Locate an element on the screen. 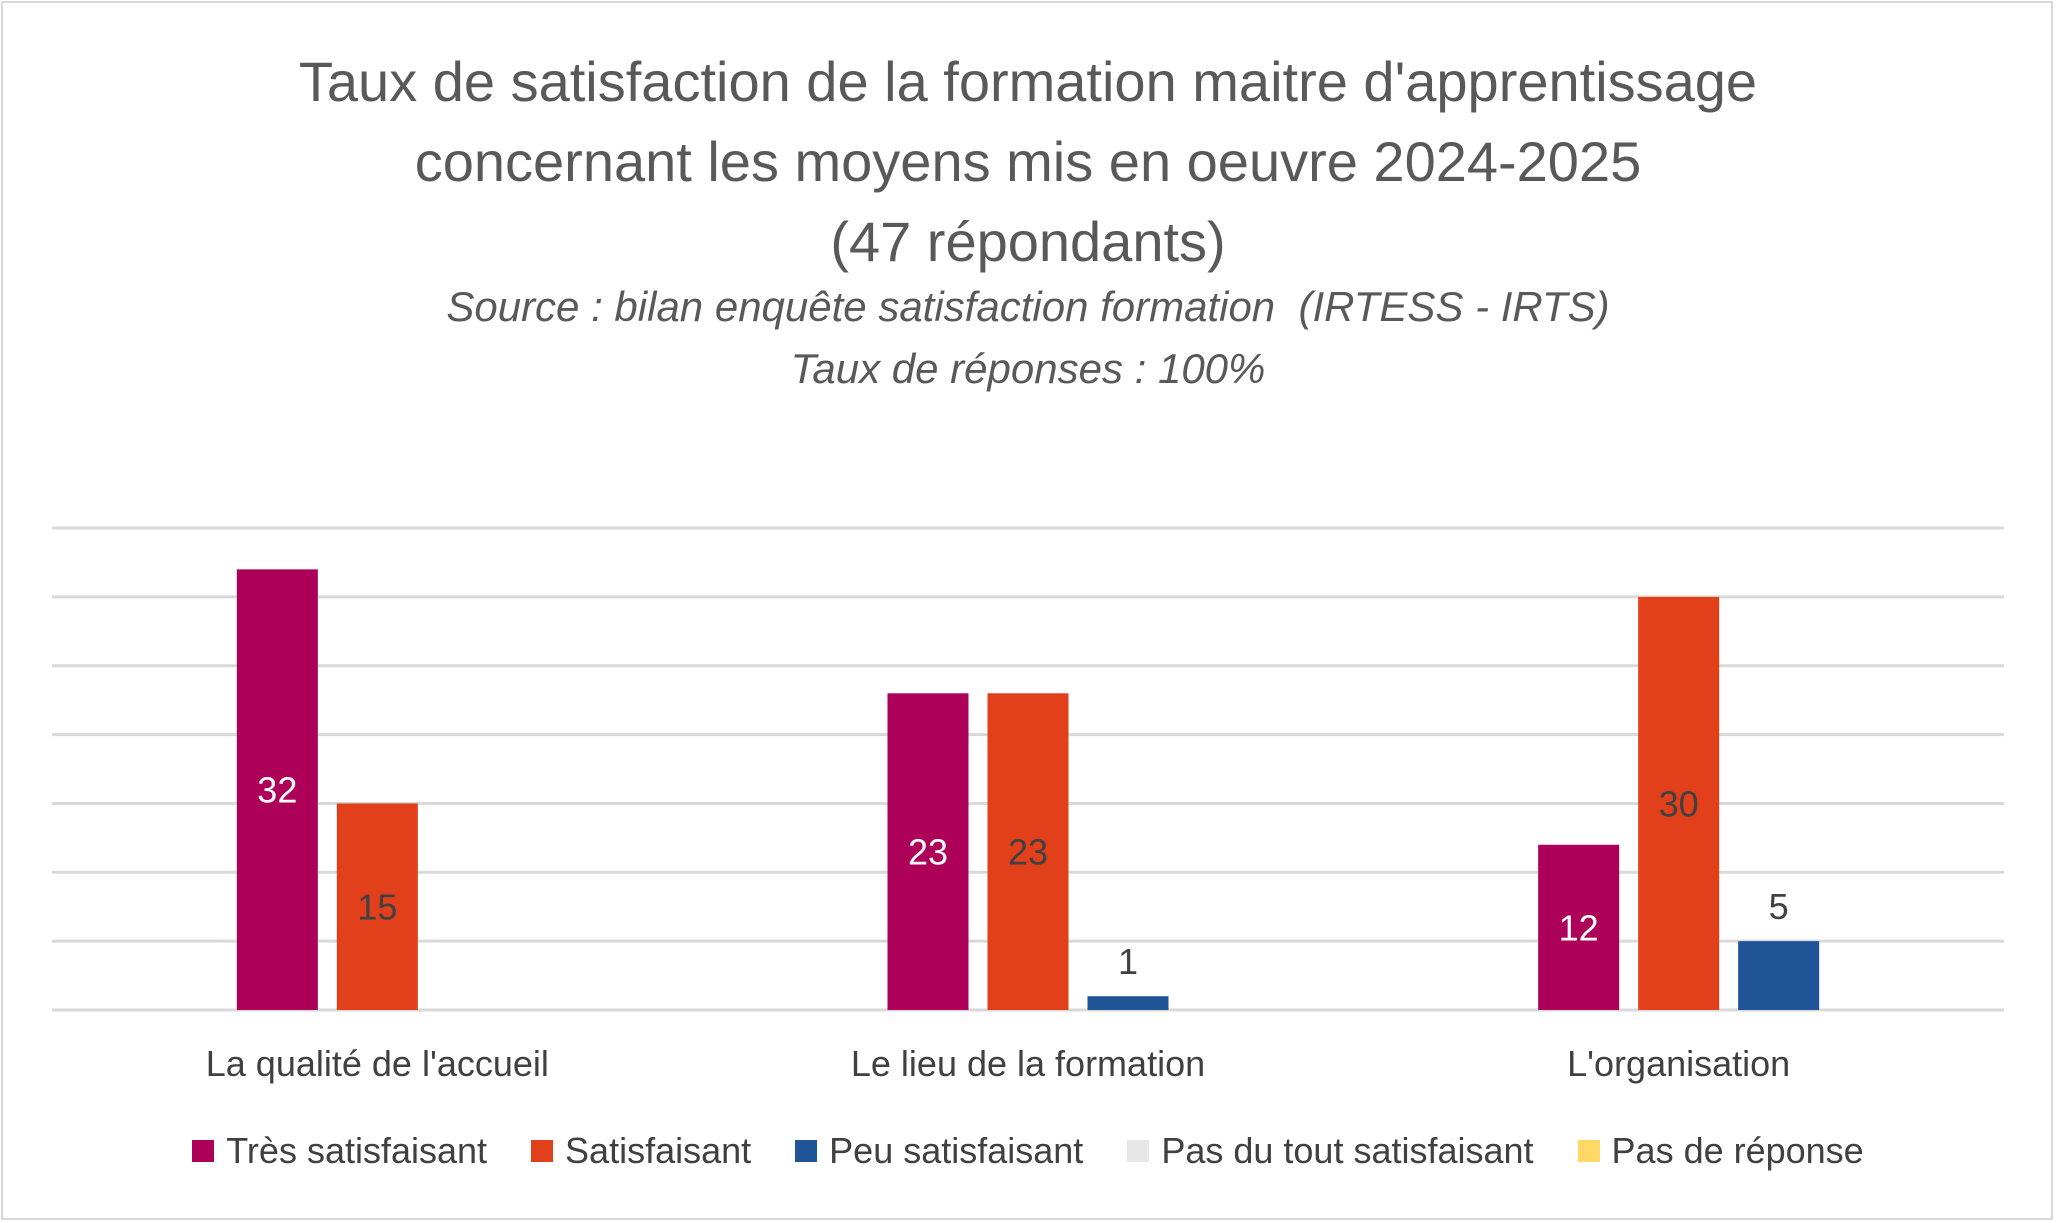  x-tick-label: Le lieu de la formation is located at coordinates (1028, 1063).